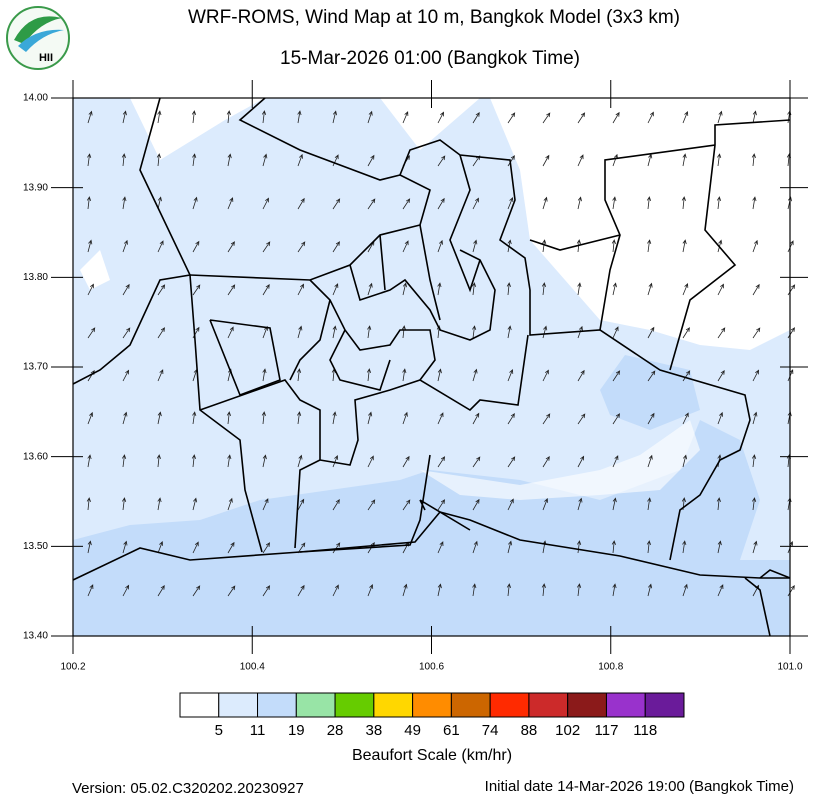  Describe the element at coordinates (35, 367) in the screenshot. I see `y-tick-label: 13.70` at that location.